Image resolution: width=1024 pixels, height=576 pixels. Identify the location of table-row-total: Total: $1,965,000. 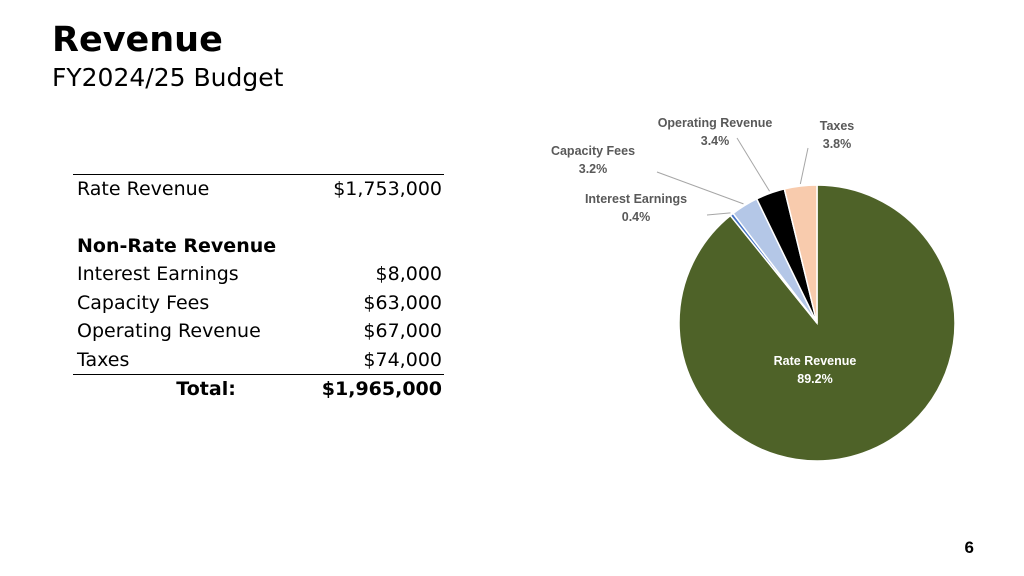
(258, 388).